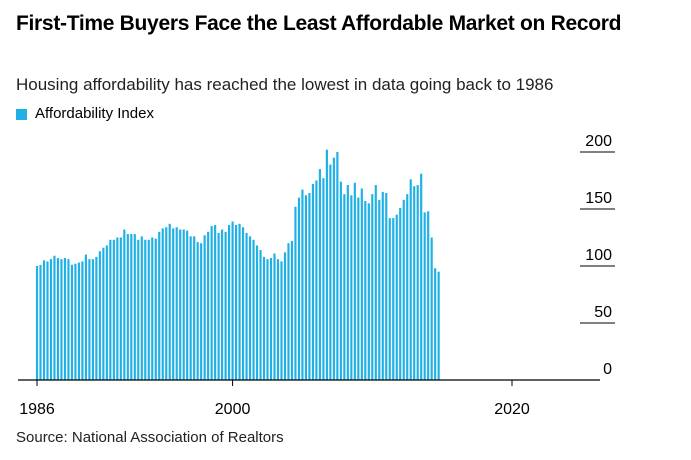 The width and height of the screenshot is (691, 460). Describe the element at coordinates (607, 369) in the screenshot. I see `y-tick-label: 0` at that location.